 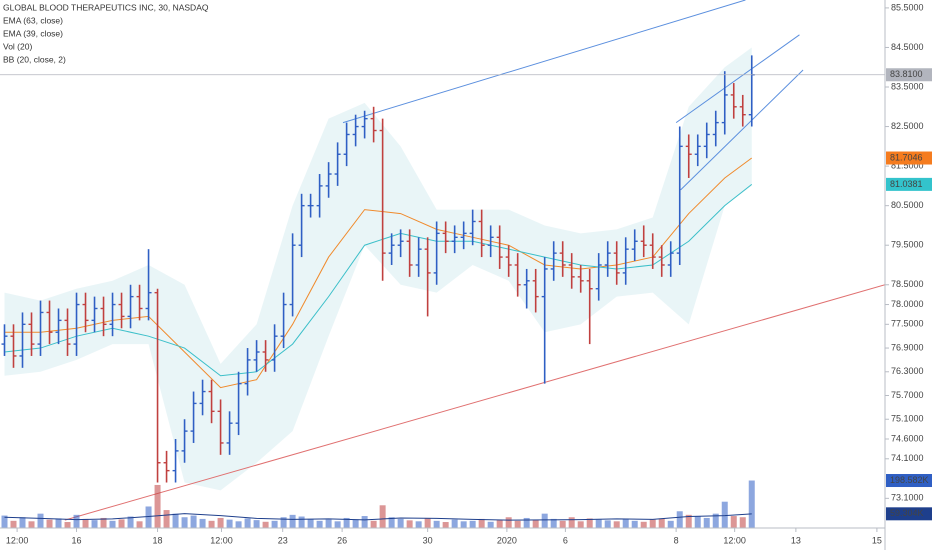 I want to click on indicator-legend: EMA (63, close), so click(x=33, y=20).